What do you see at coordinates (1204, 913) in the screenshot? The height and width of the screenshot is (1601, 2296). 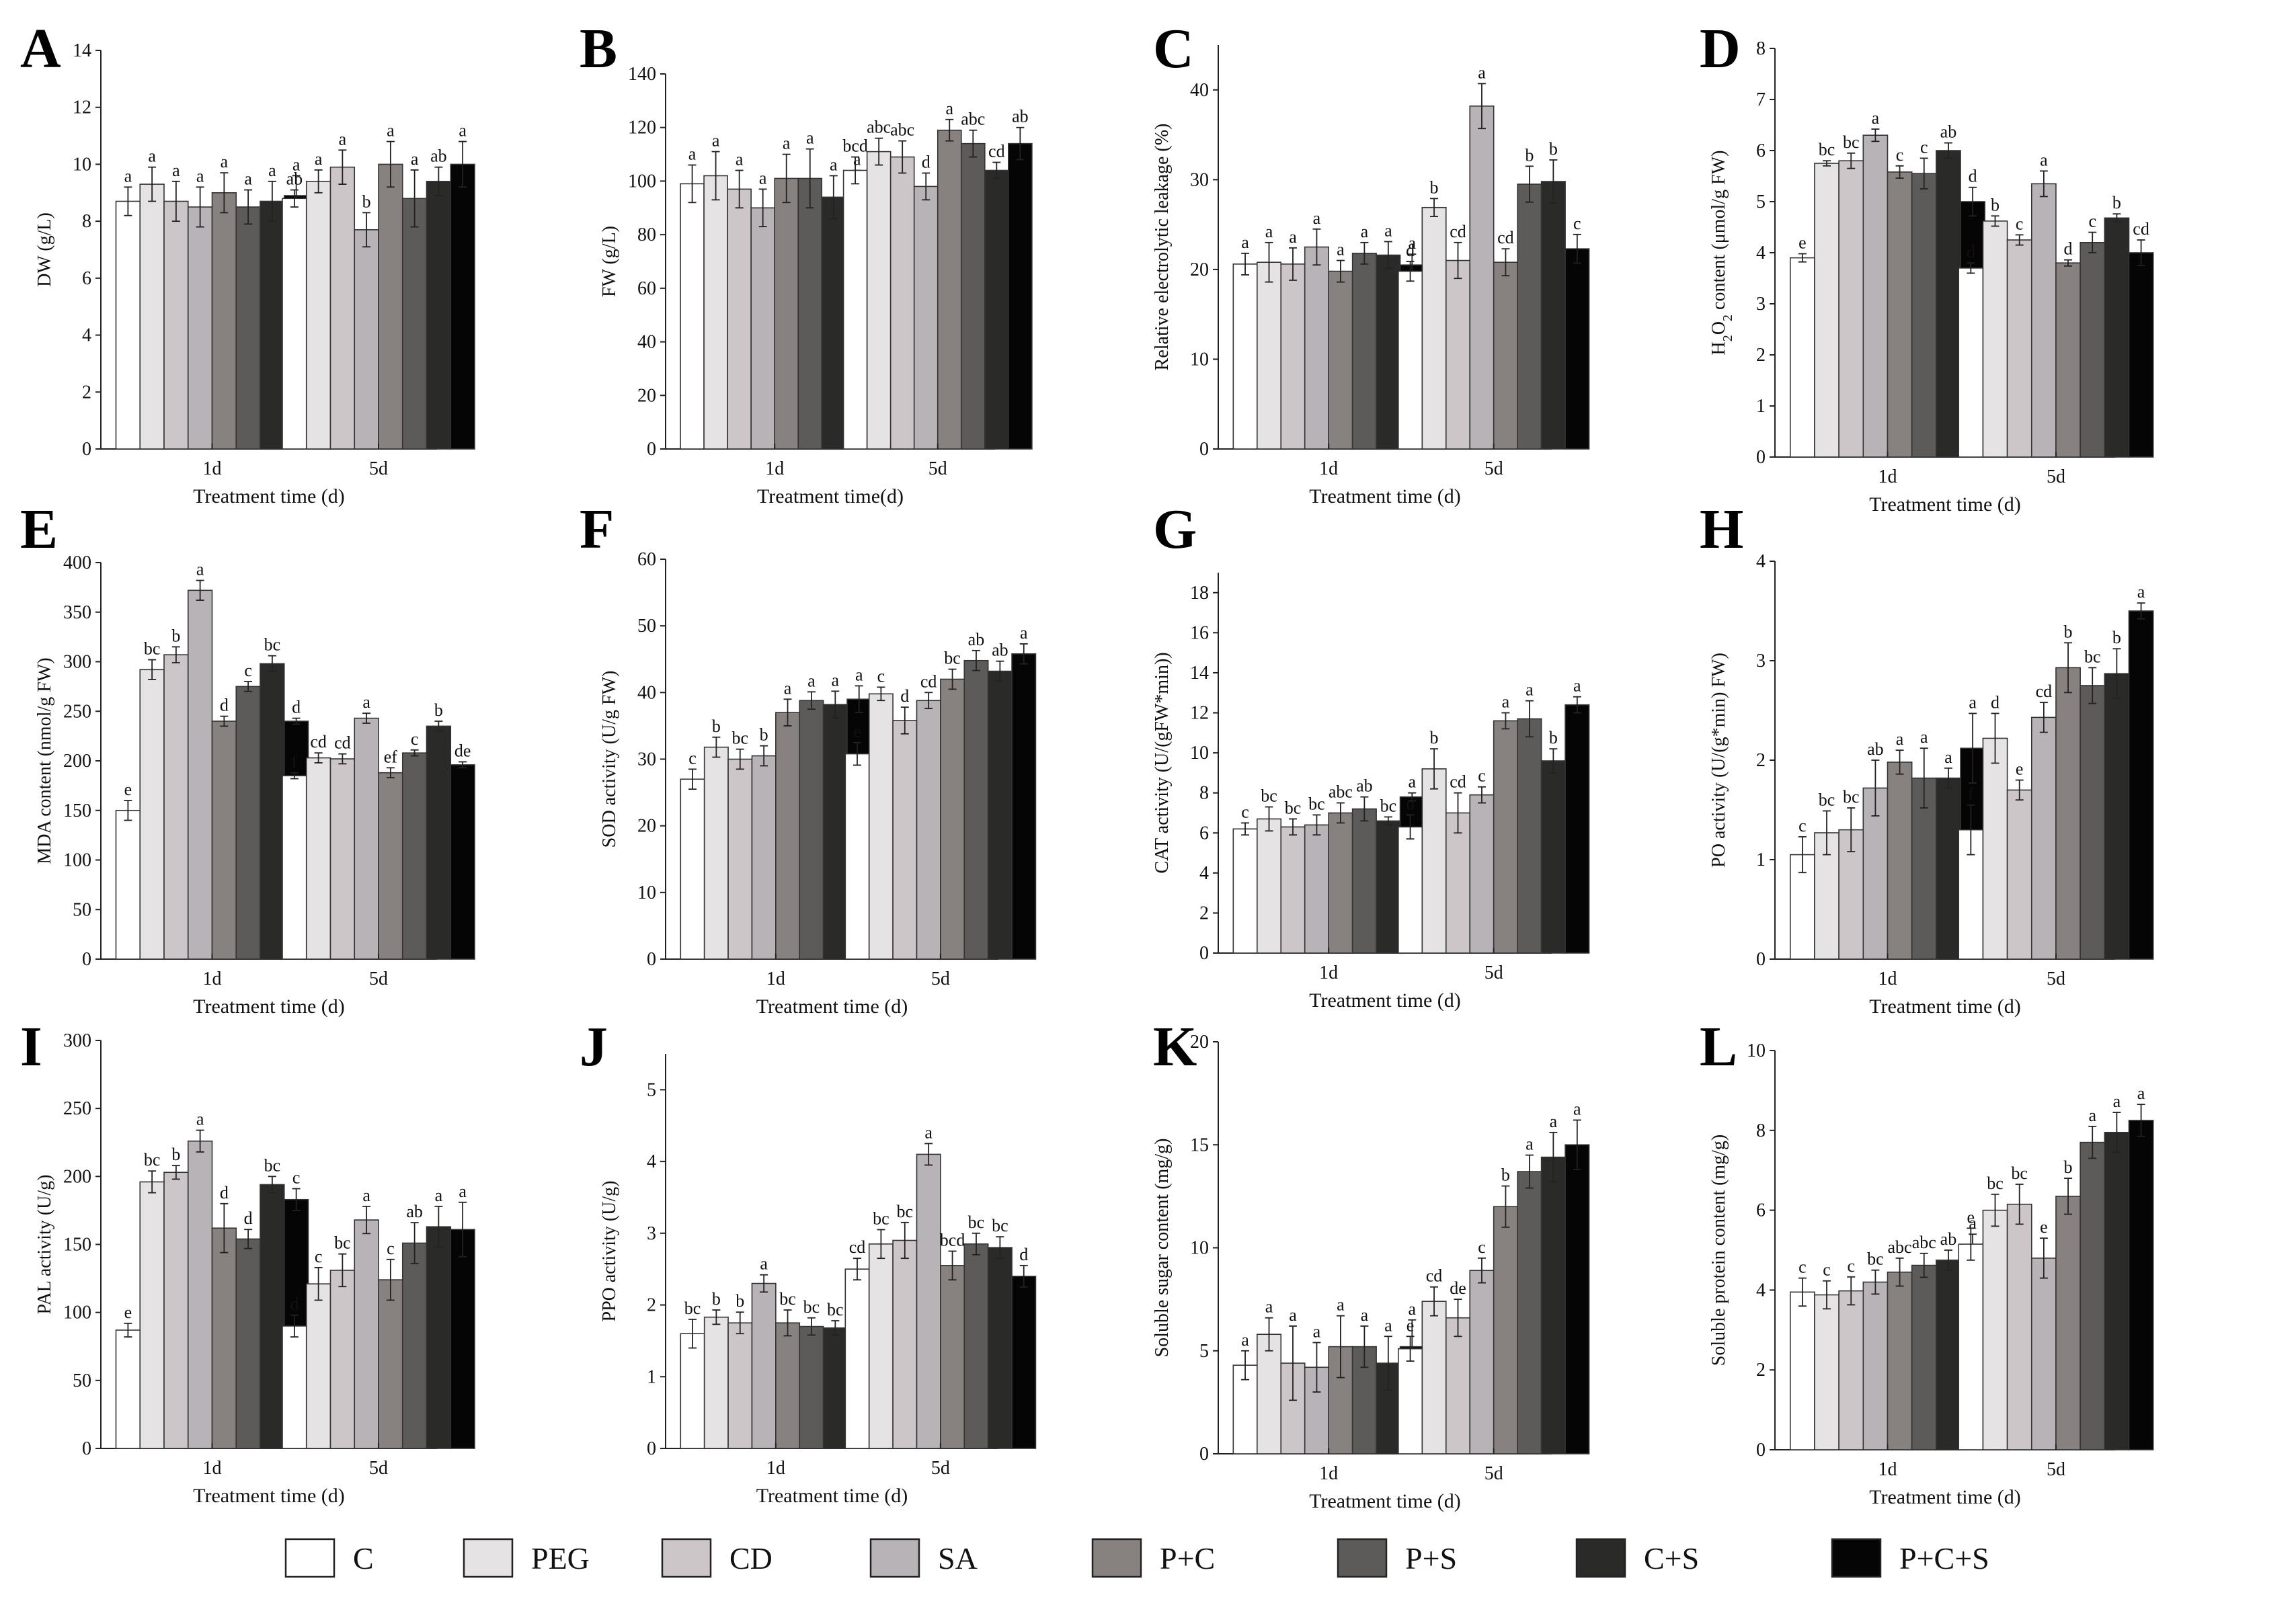 I see `y-tick-label: 2` at bounding box center [1204, 913].